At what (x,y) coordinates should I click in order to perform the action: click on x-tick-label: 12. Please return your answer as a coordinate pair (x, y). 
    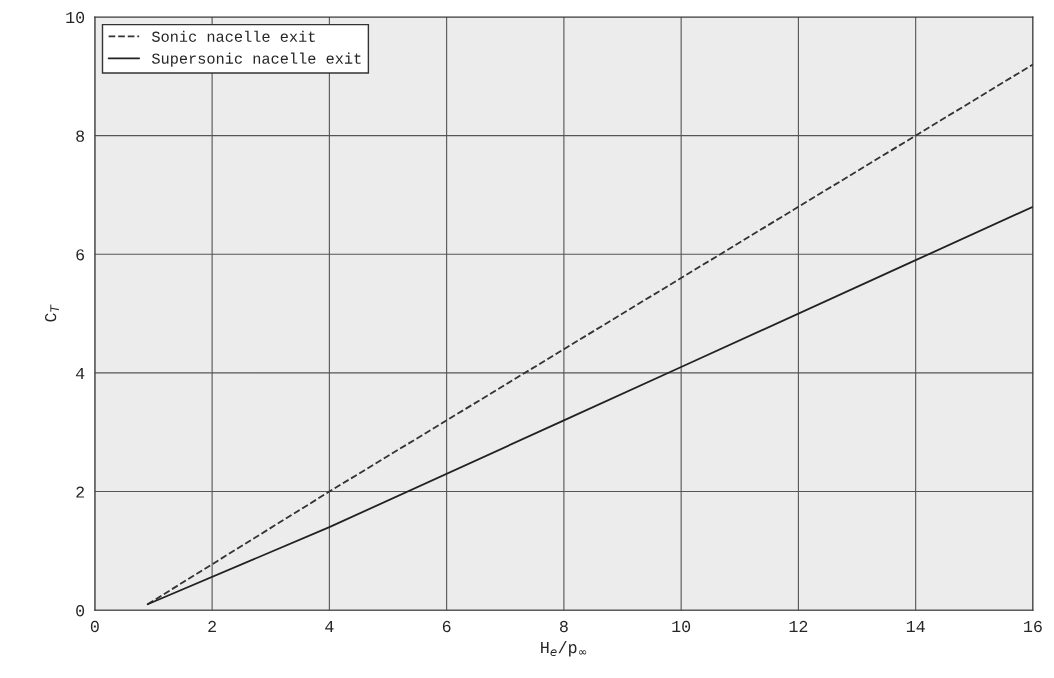
    Looking at the image, I should click on (798, 626).